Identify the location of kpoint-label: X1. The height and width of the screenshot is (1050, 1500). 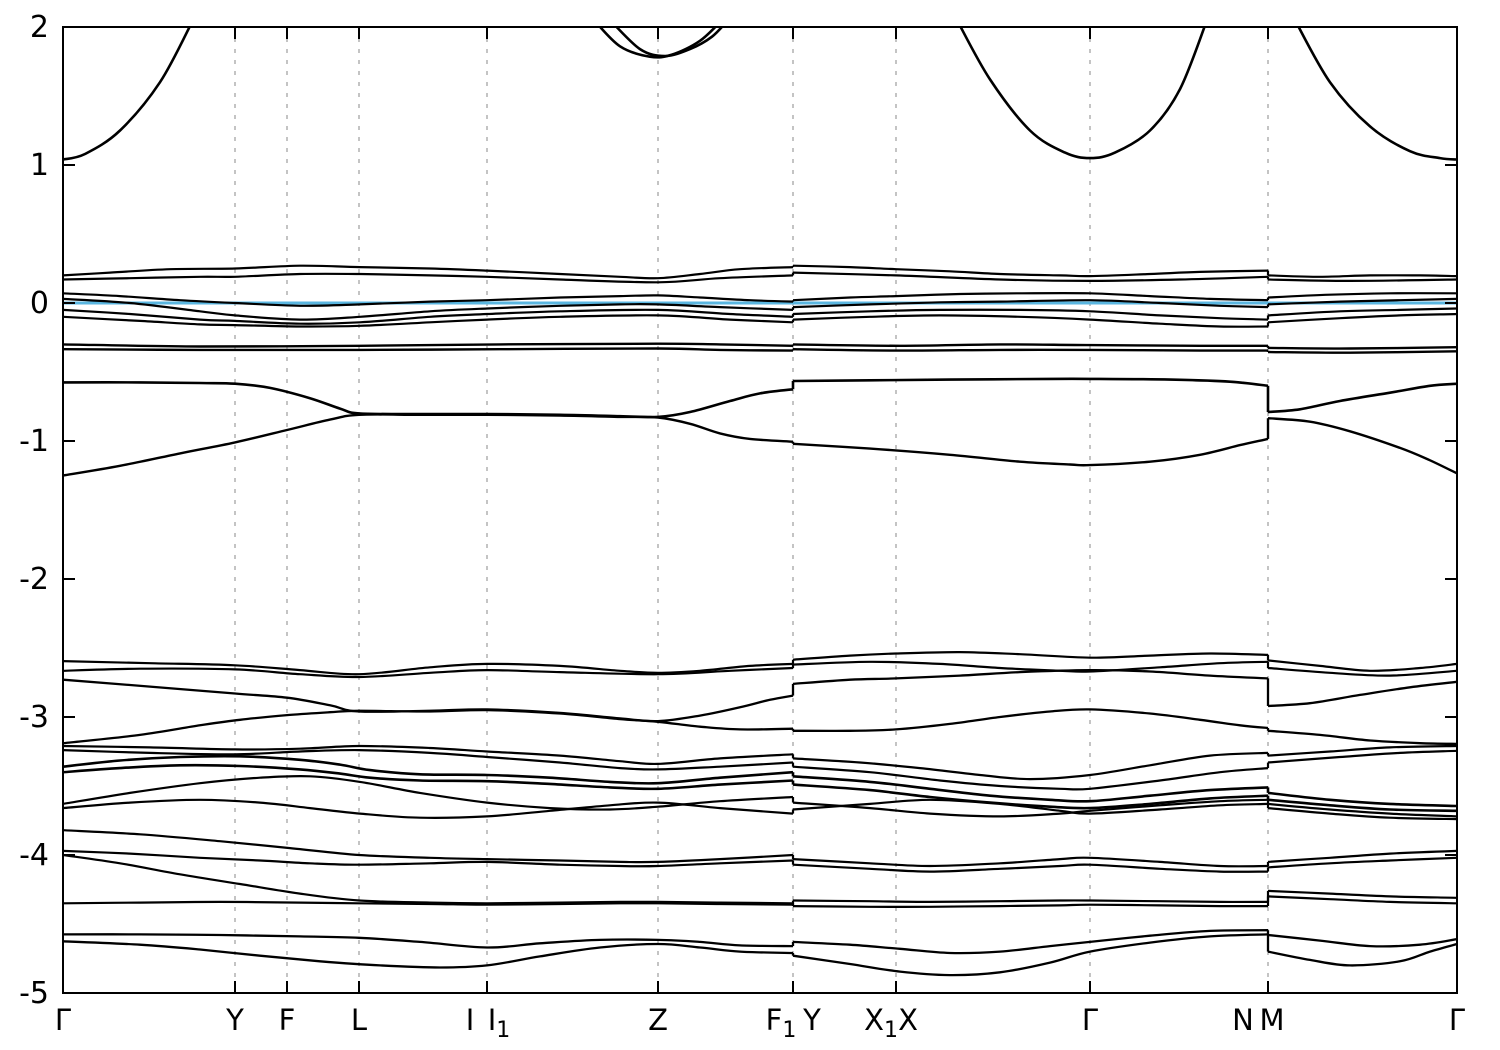
(881, 1023).